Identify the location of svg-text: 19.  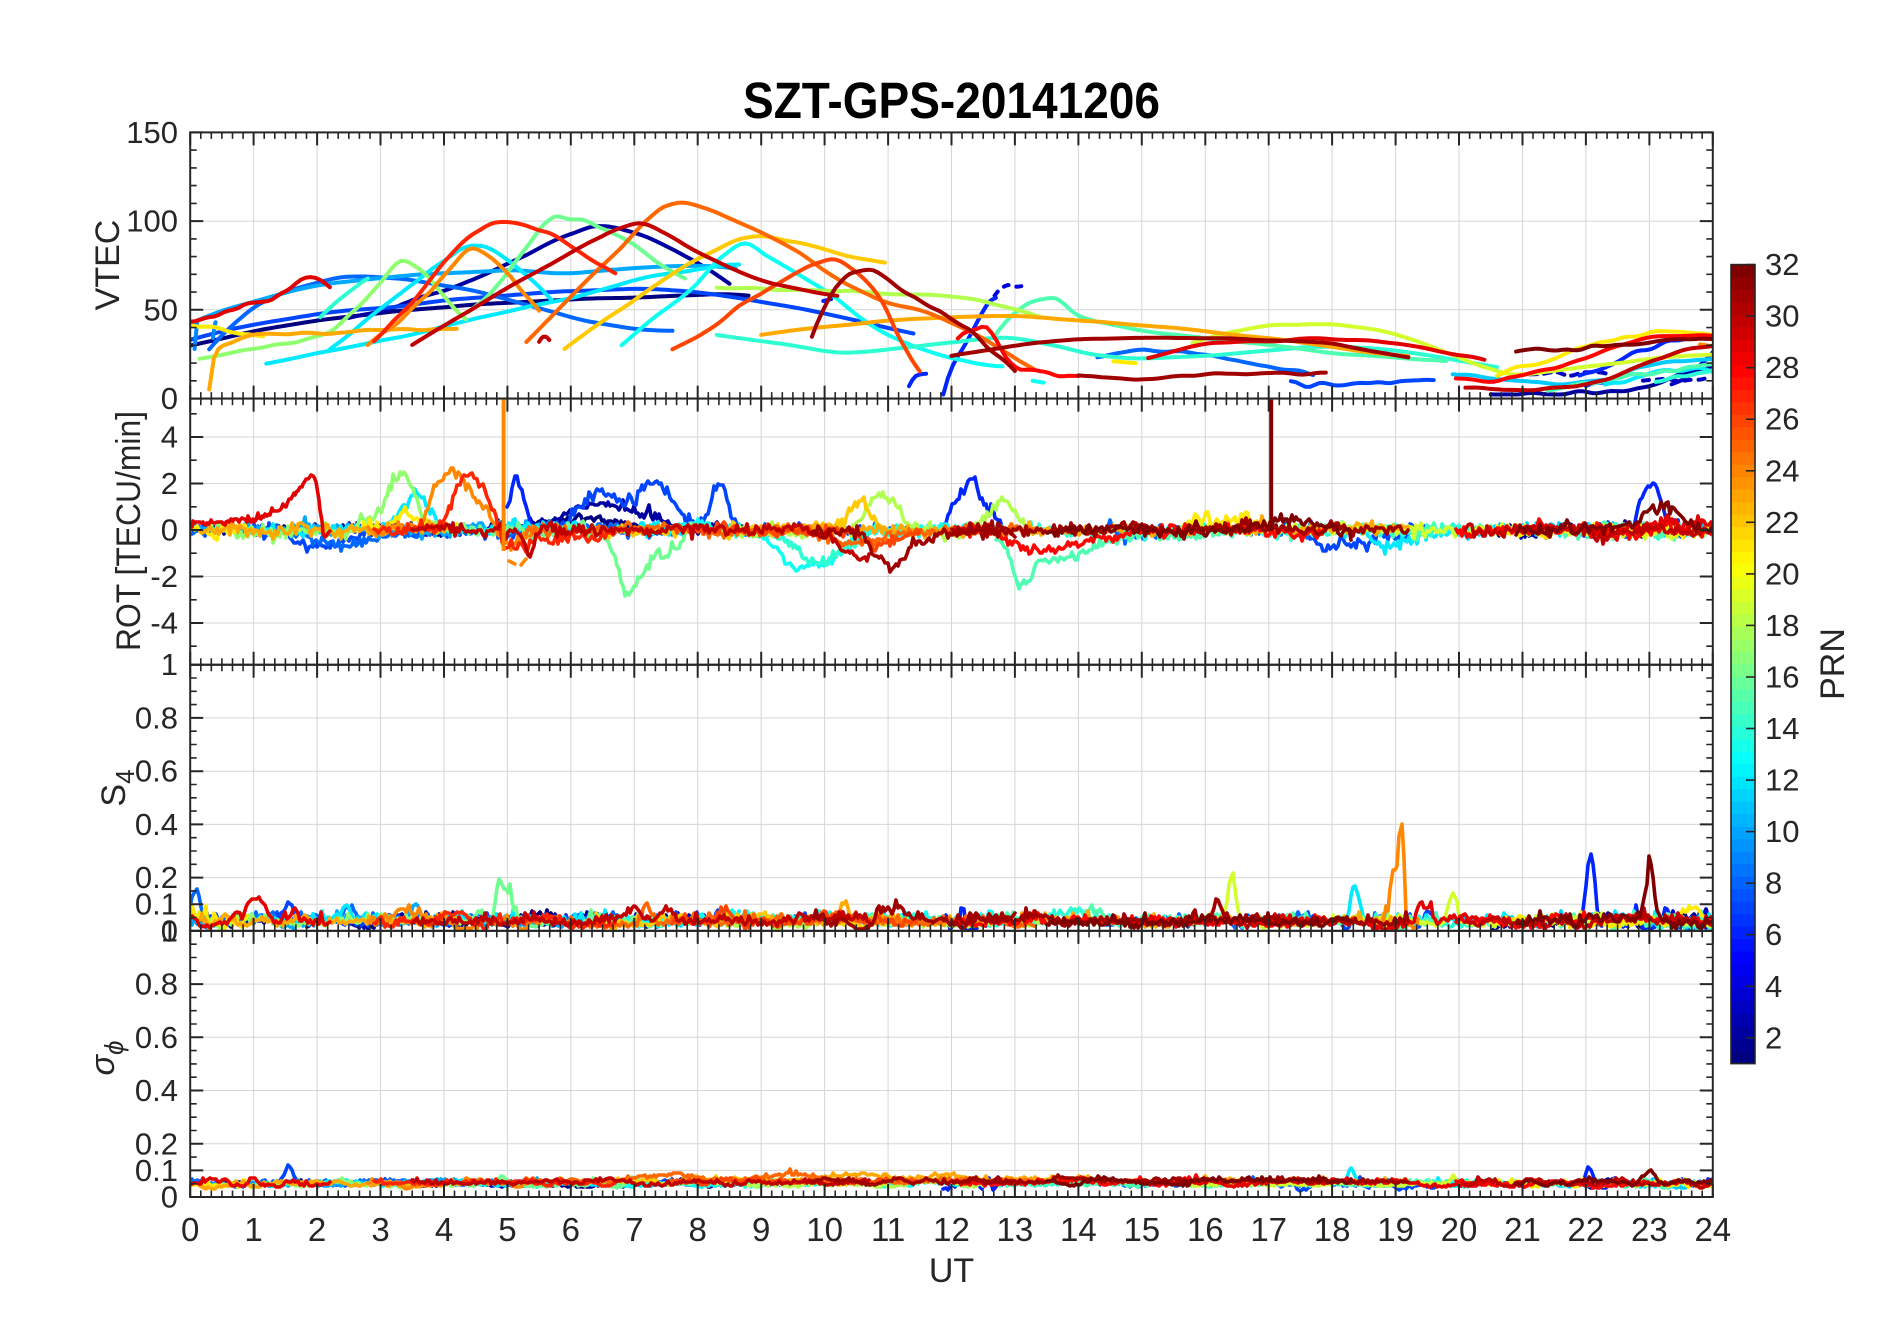
(1395, 1229).